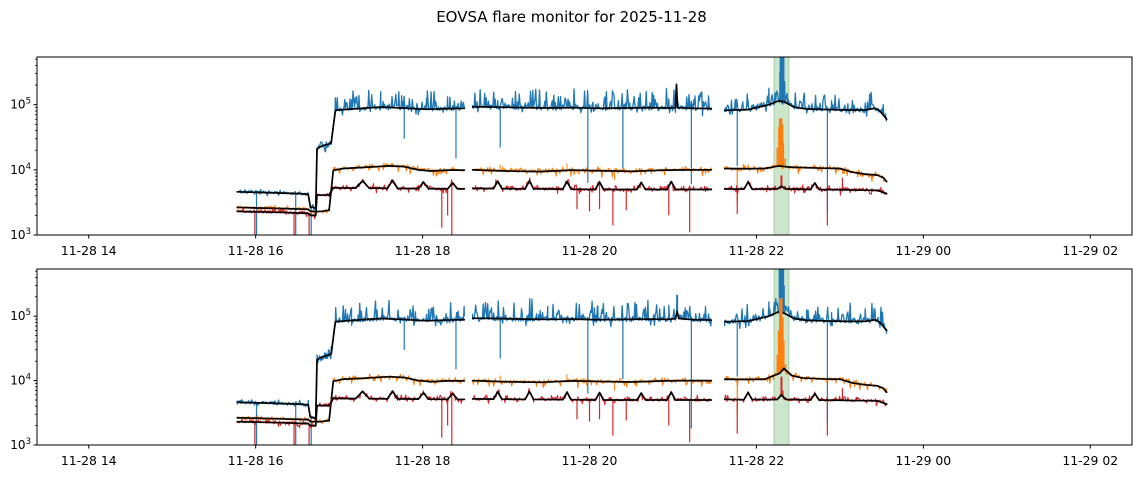  What do you see at coordinates (562, 205) in the screenshot?
I see `top-panel-band-red` at bounding box center [562, 205].